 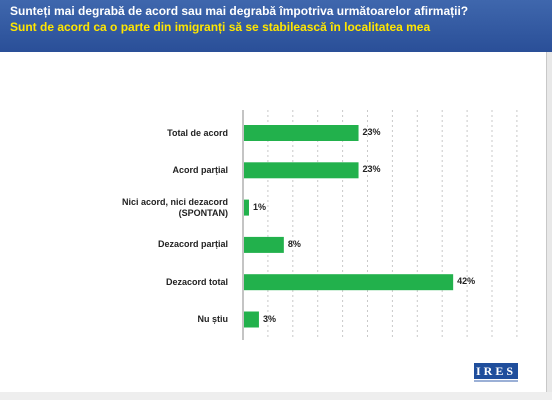 I want to click on ires-logo: IRES, so click(x=496, y=374).